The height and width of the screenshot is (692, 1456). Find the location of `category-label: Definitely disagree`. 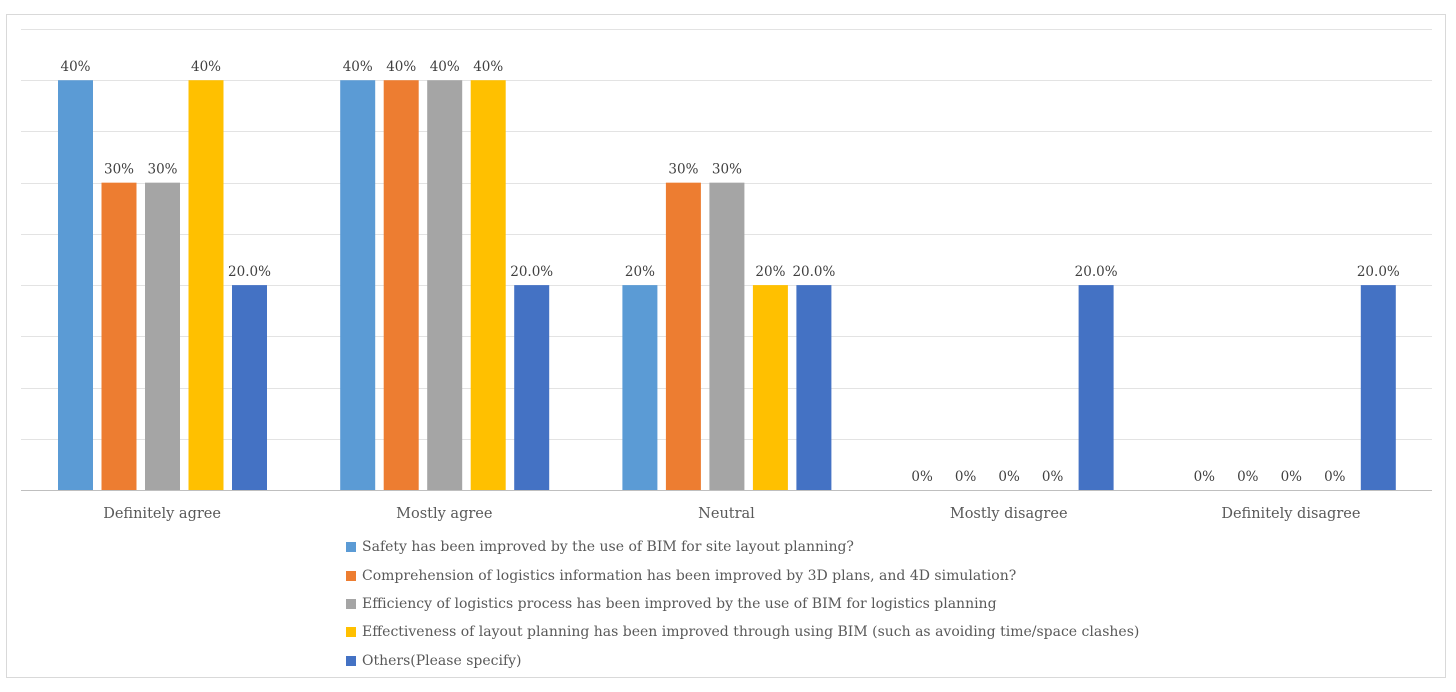

category-label: Definitely disagree is located at coordinates (1290, 514).